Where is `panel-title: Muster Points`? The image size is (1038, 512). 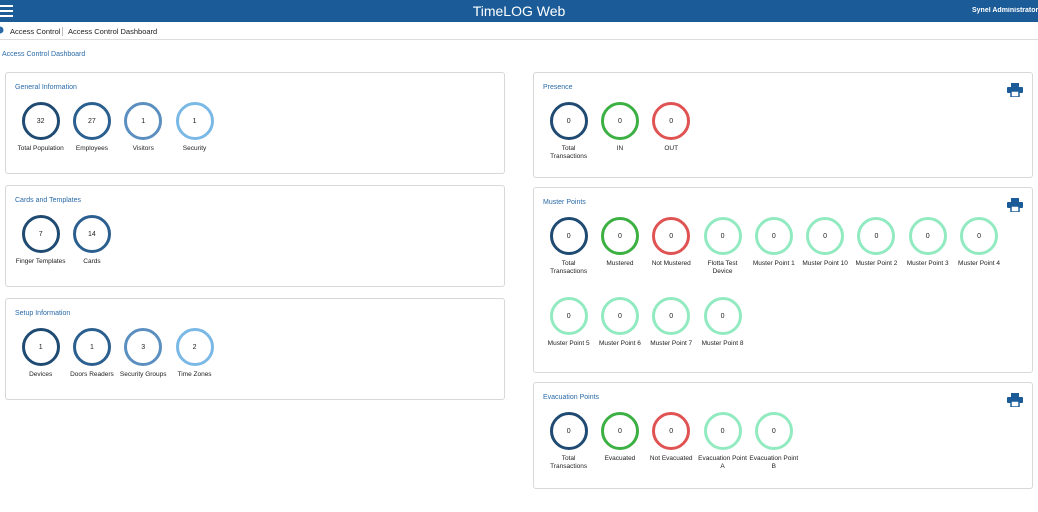 panel-title: Muster Points is located at coordinates (564, 202).